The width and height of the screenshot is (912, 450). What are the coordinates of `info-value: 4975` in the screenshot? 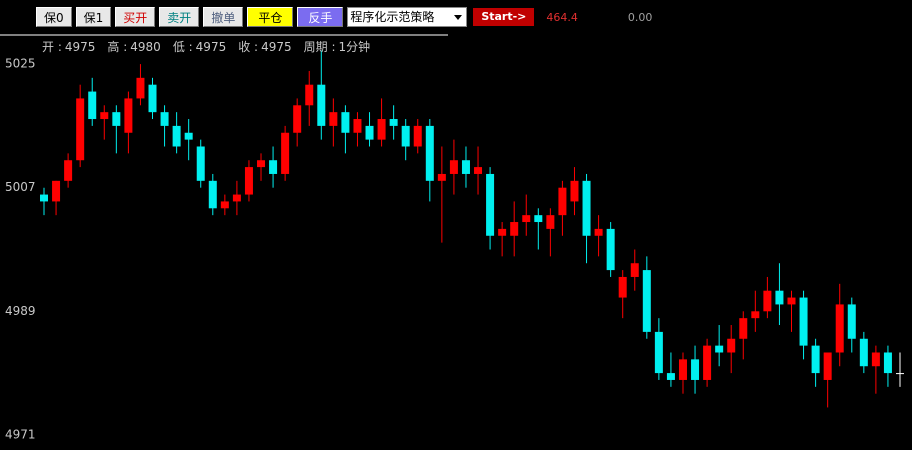 It's located at (211, 47).